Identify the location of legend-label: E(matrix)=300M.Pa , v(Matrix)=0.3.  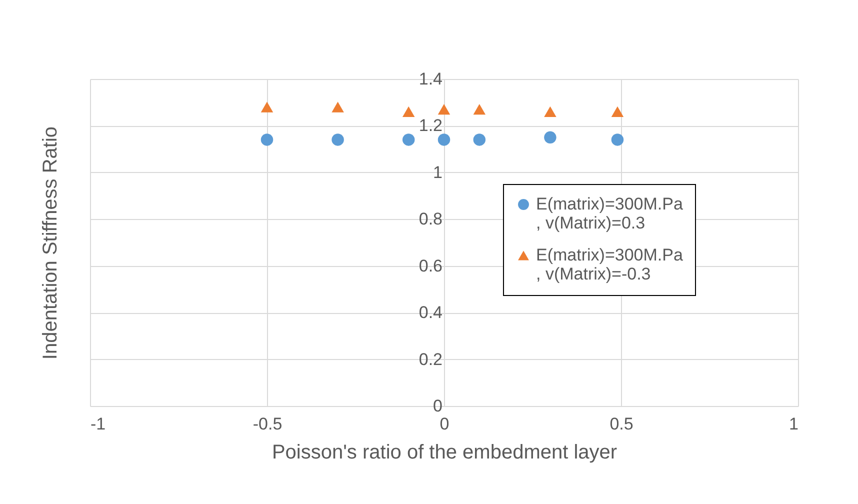
(610, 213).